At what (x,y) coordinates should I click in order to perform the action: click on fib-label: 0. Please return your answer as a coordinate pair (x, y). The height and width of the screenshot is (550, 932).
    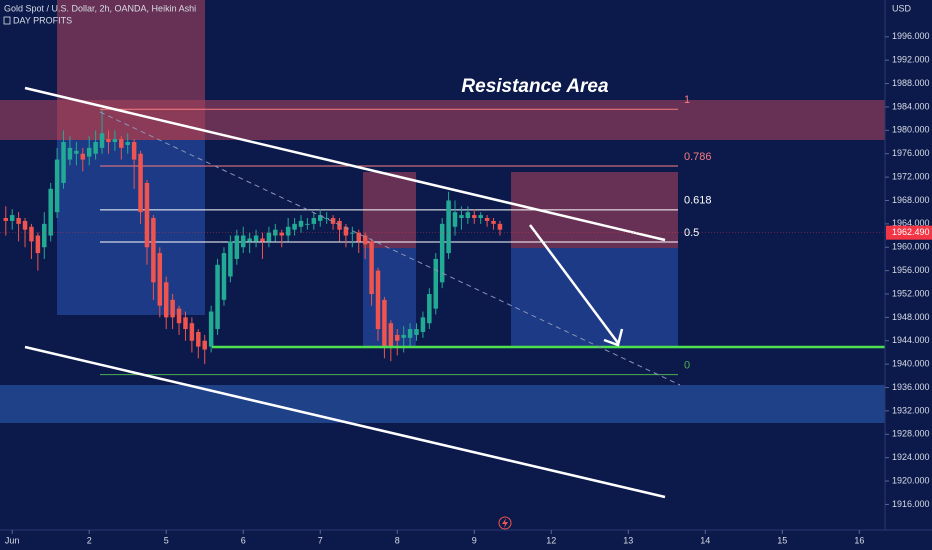
    Looking at the image, I should click on (687, 366).